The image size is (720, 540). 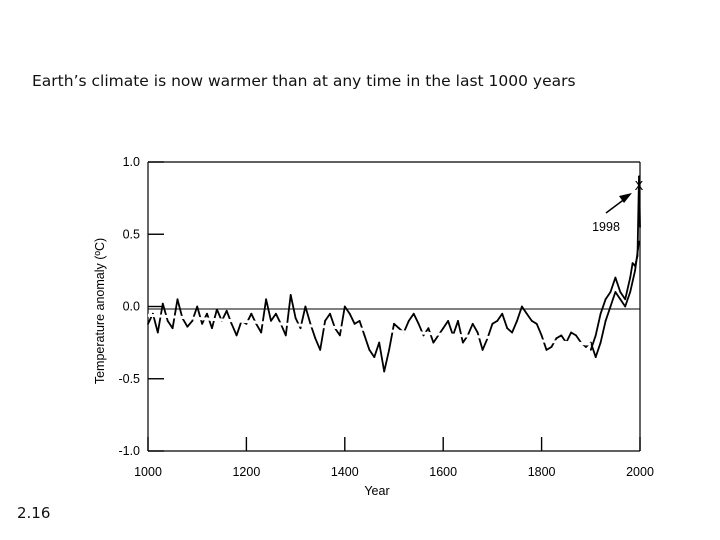 I want to click on x-tick-label: 1200, so click(x=246, y=472).